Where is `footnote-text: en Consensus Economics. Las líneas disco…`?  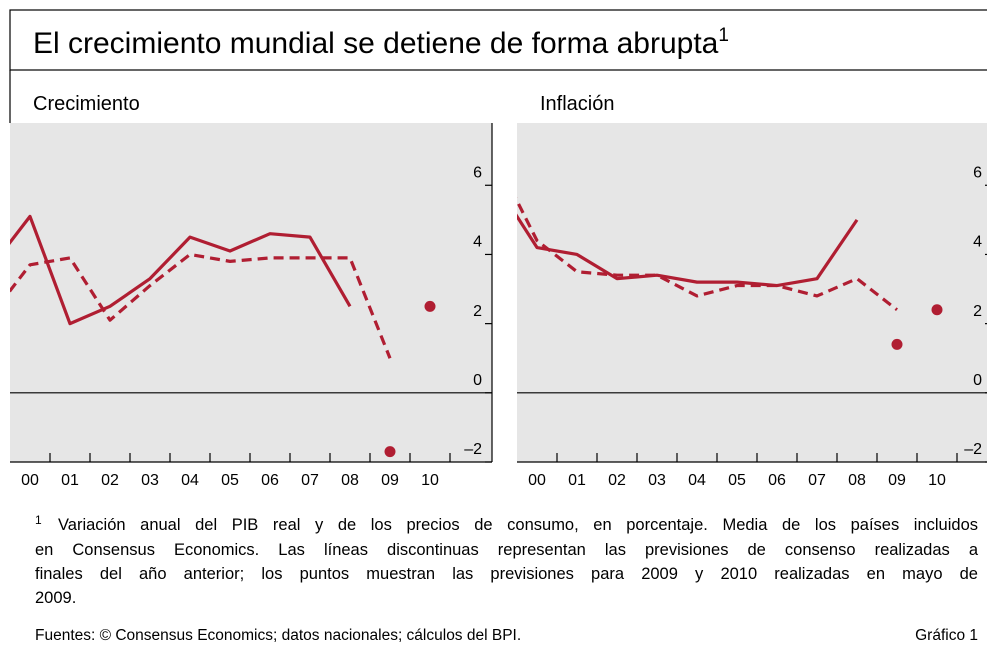 footnote-text: en Consensus Economics. Las líneas disco… is located at coordinates (506, 550).